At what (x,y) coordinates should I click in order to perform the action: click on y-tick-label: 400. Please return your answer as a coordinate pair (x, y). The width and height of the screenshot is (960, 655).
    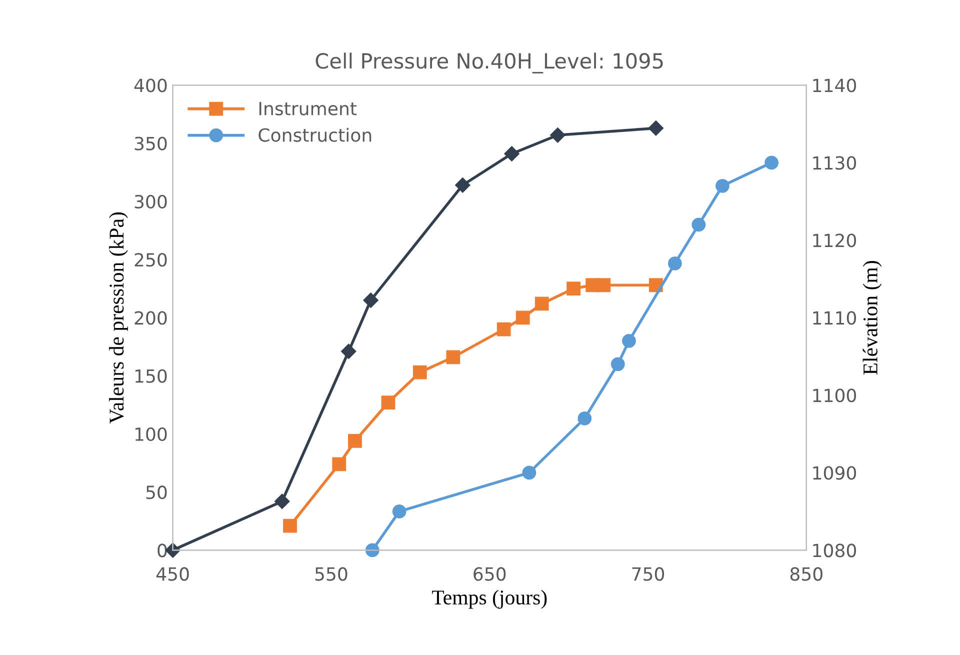
    Looking at the image, I should click on (150, 85).